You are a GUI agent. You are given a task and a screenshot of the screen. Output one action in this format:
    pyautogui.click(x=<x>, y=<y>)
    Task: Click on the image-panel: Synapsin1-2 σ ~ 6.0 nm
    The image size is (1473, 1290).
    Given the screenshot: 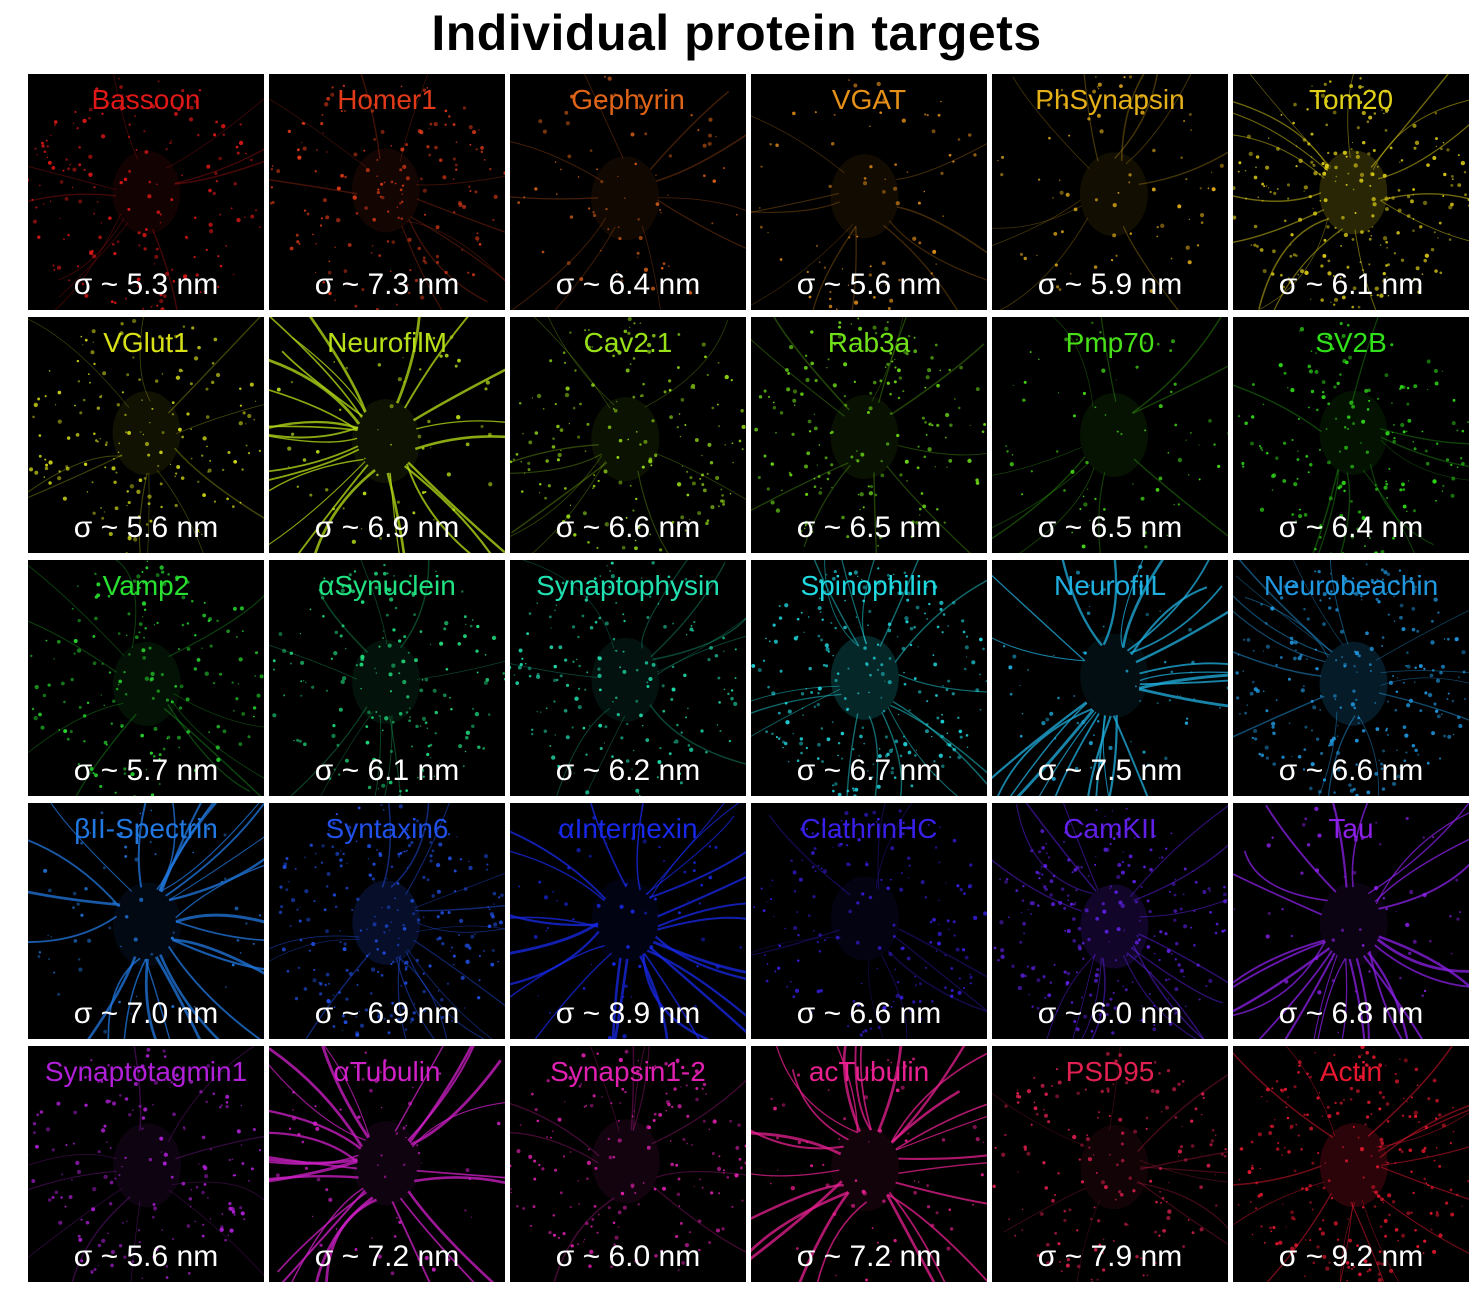 What is the action you would take?
    pyautogui.click(x=628, y=1164)
    